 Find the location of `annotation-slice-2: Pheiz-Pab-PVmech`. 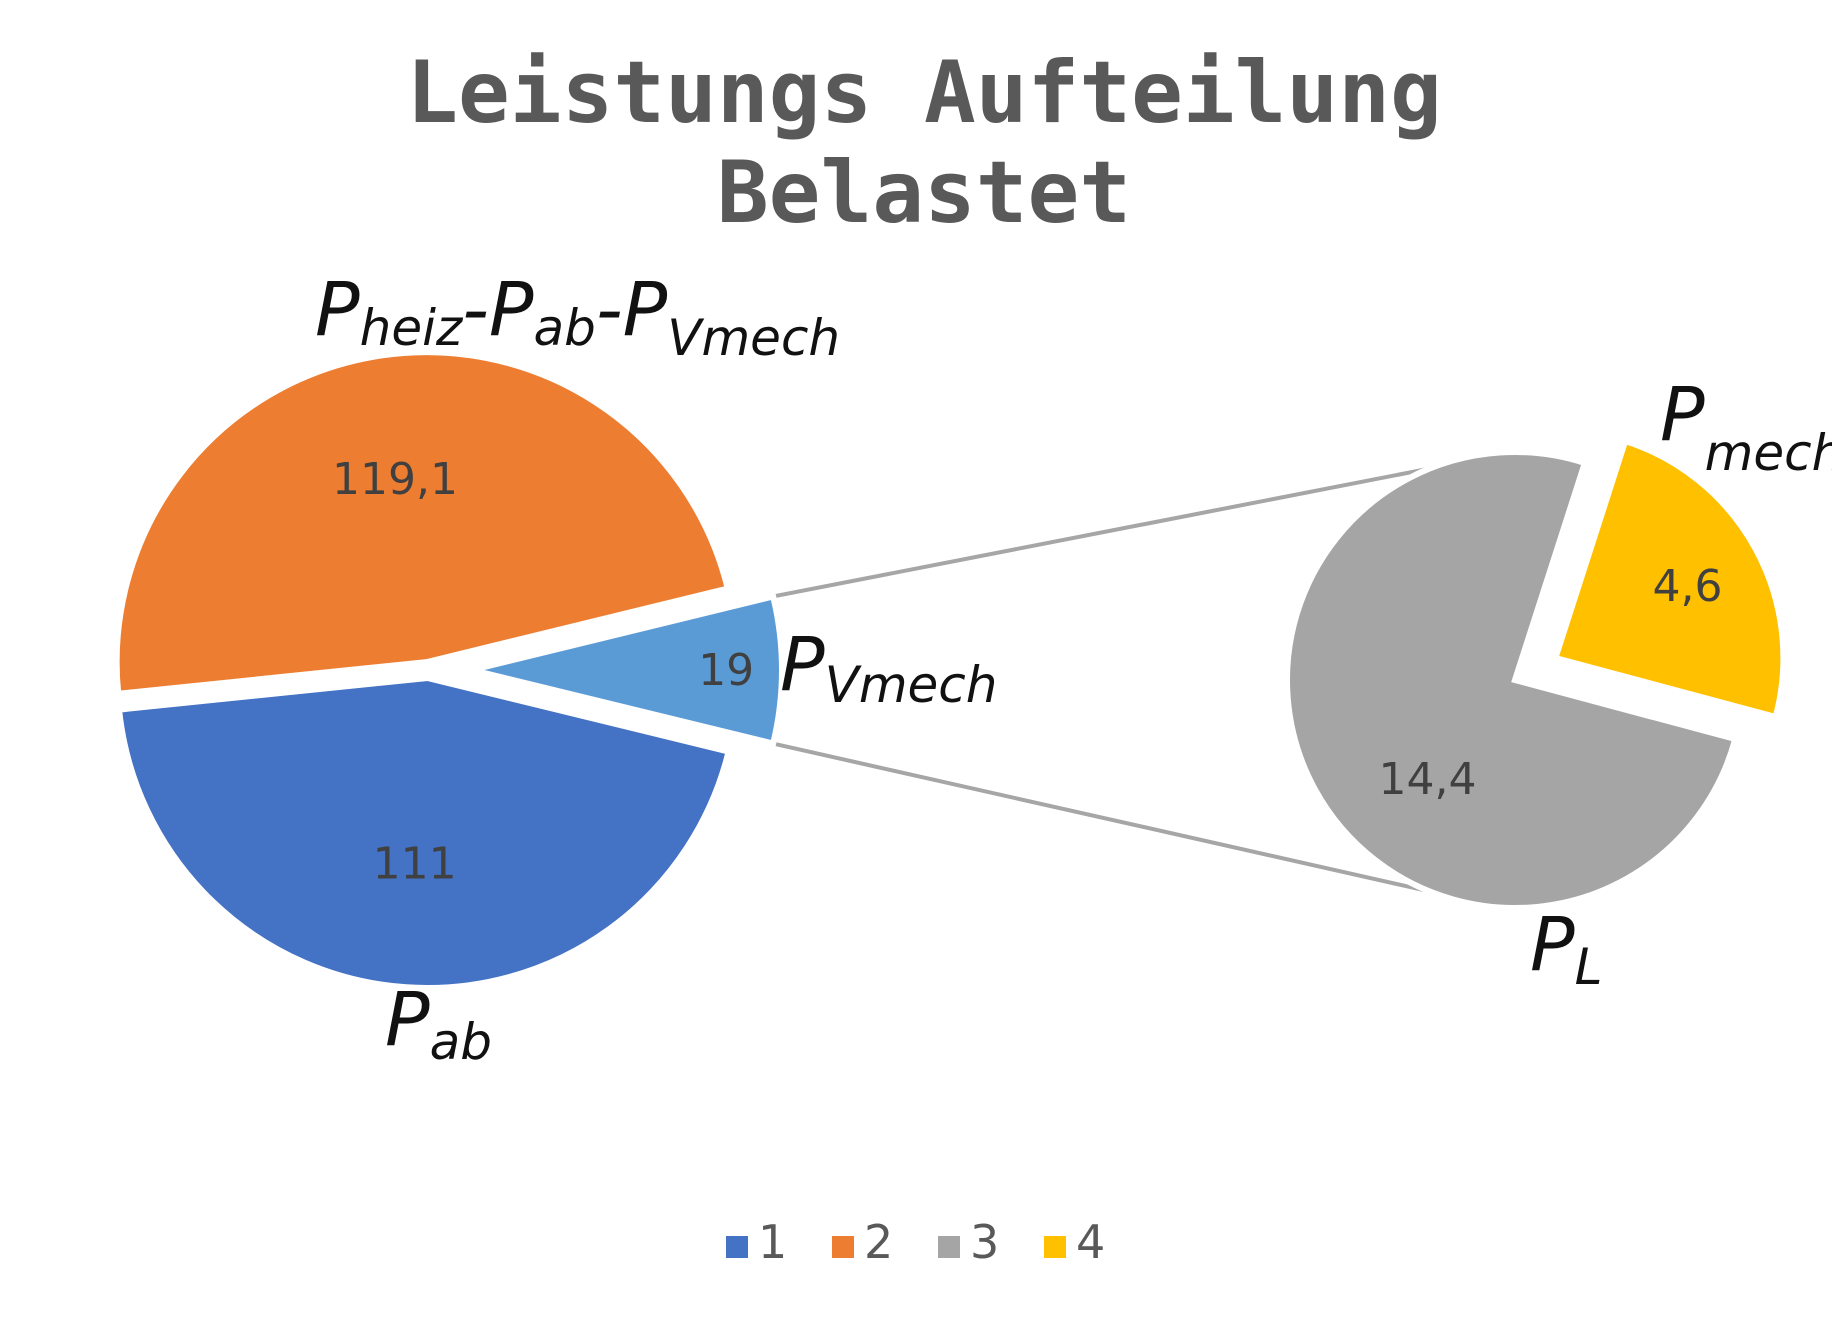

annotation-slice-2: Pheiz-Pab-PVmech is located at coordinates (577, 317).